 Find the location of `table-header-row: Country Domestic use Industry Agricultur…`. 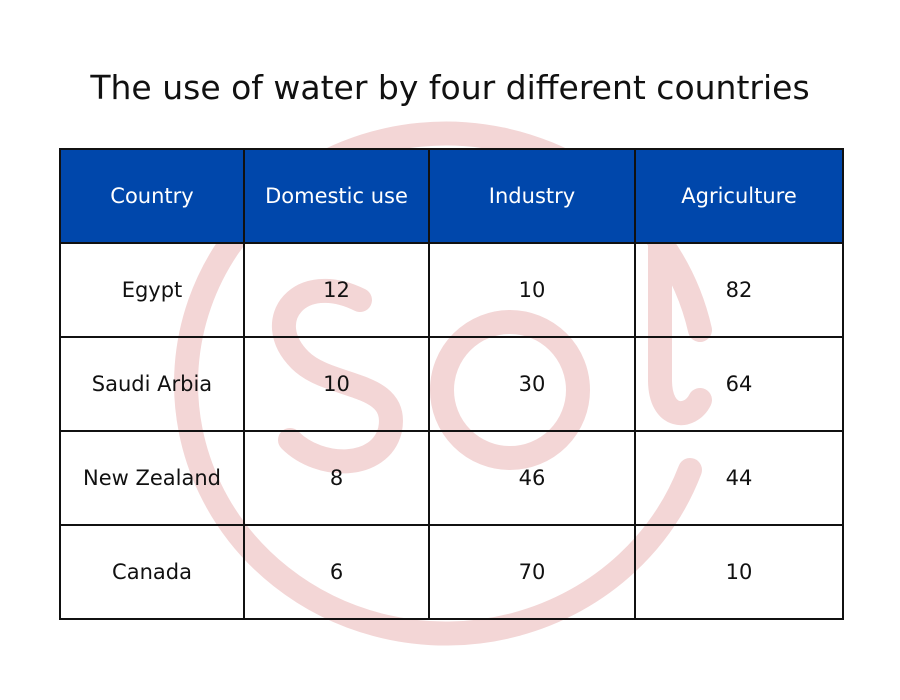

table-header-row: Country Domestic use Industry Agricultur… is located at coordinates (451, 196).